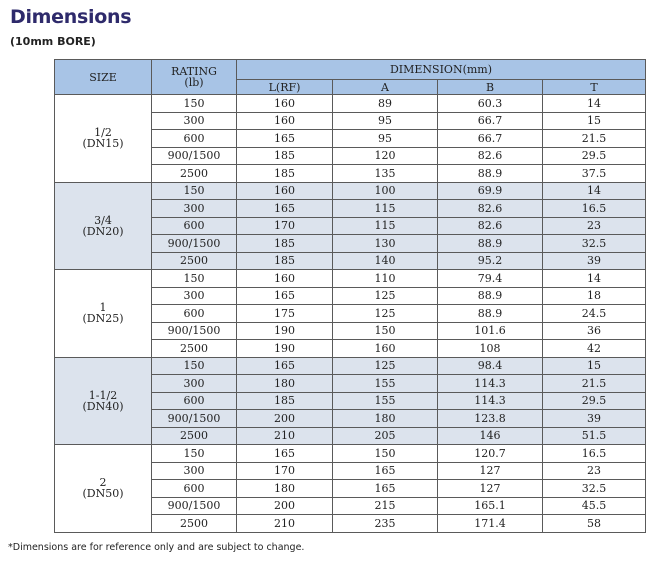 This screenshot has width=657, height=568. I want to click on size-nominal: 2, so click(103, 483).